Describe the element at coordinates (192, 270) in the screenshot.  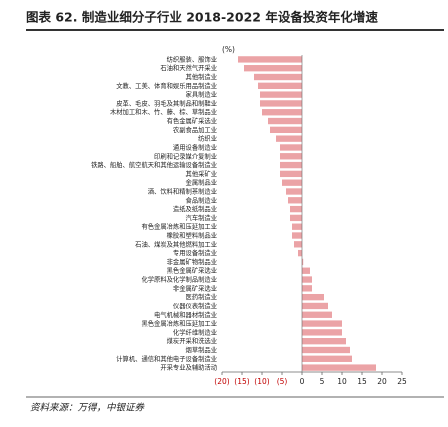
I see `category-label: 黑色金属矿采选业` at that location.